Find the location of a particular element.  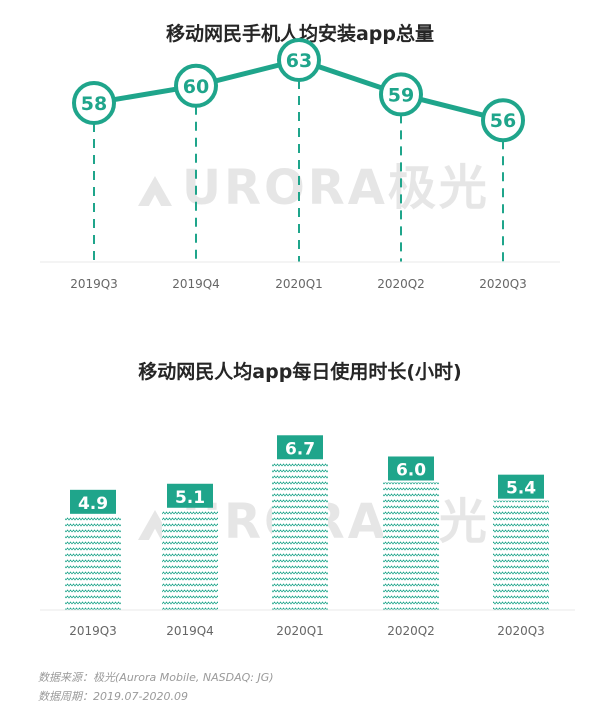

footer-source: 数据来源：极光(Aurora Mobile, NASDAQ: JG) is located at coordinates (156, 677).